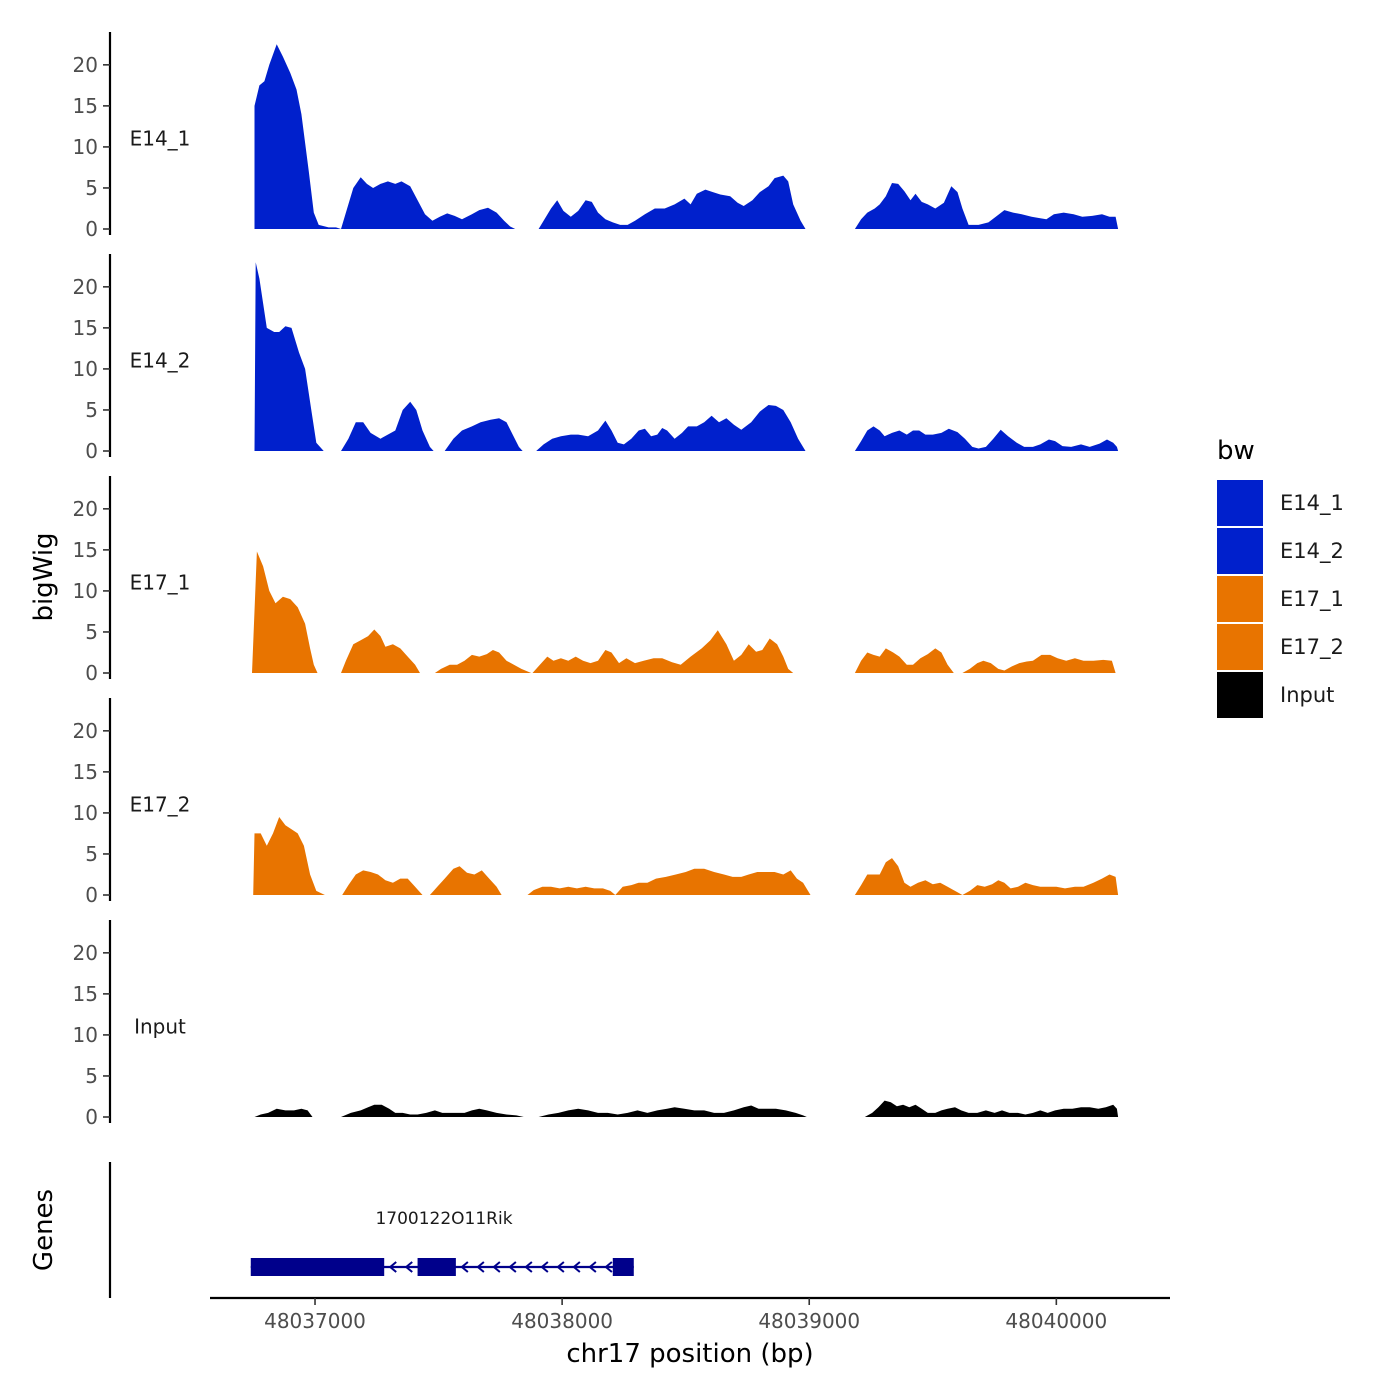 The width and height of the screenshot is (1400, 1400). I want to click on x-axis-ticks: 48037000 48038000 48039000 48040000, so click(685, 1315).